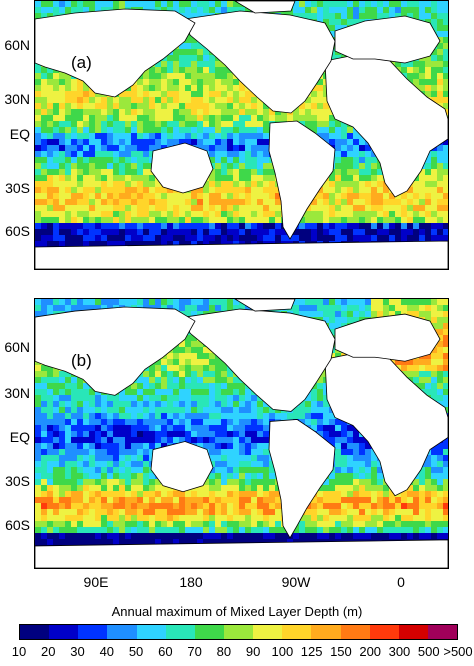 Image resolution: width=474 pixels, height=666 pixels. What do you see at coordinates (17, 393) in the screenshot?
I see `lat-label-30n-b: 30N` at bounding box center [17, 393].